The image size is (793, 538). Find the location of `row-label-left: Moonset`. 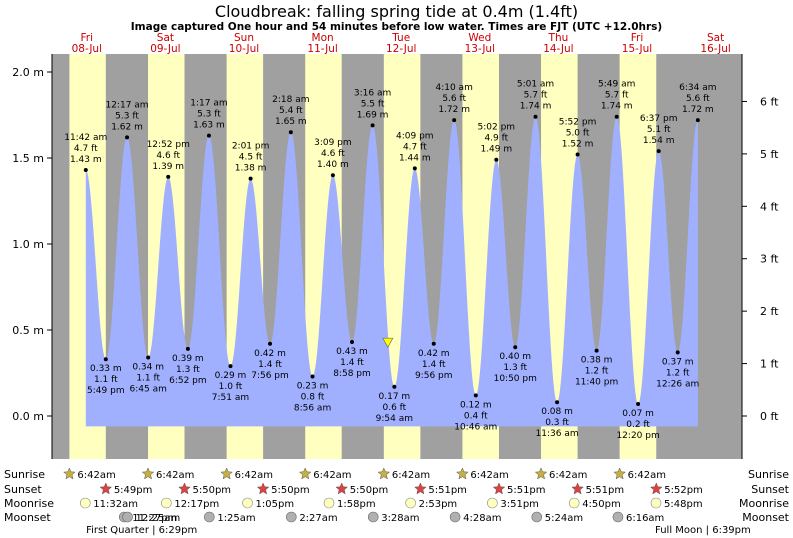

row-label-left: Moonset is located at coordinates (27, 517).